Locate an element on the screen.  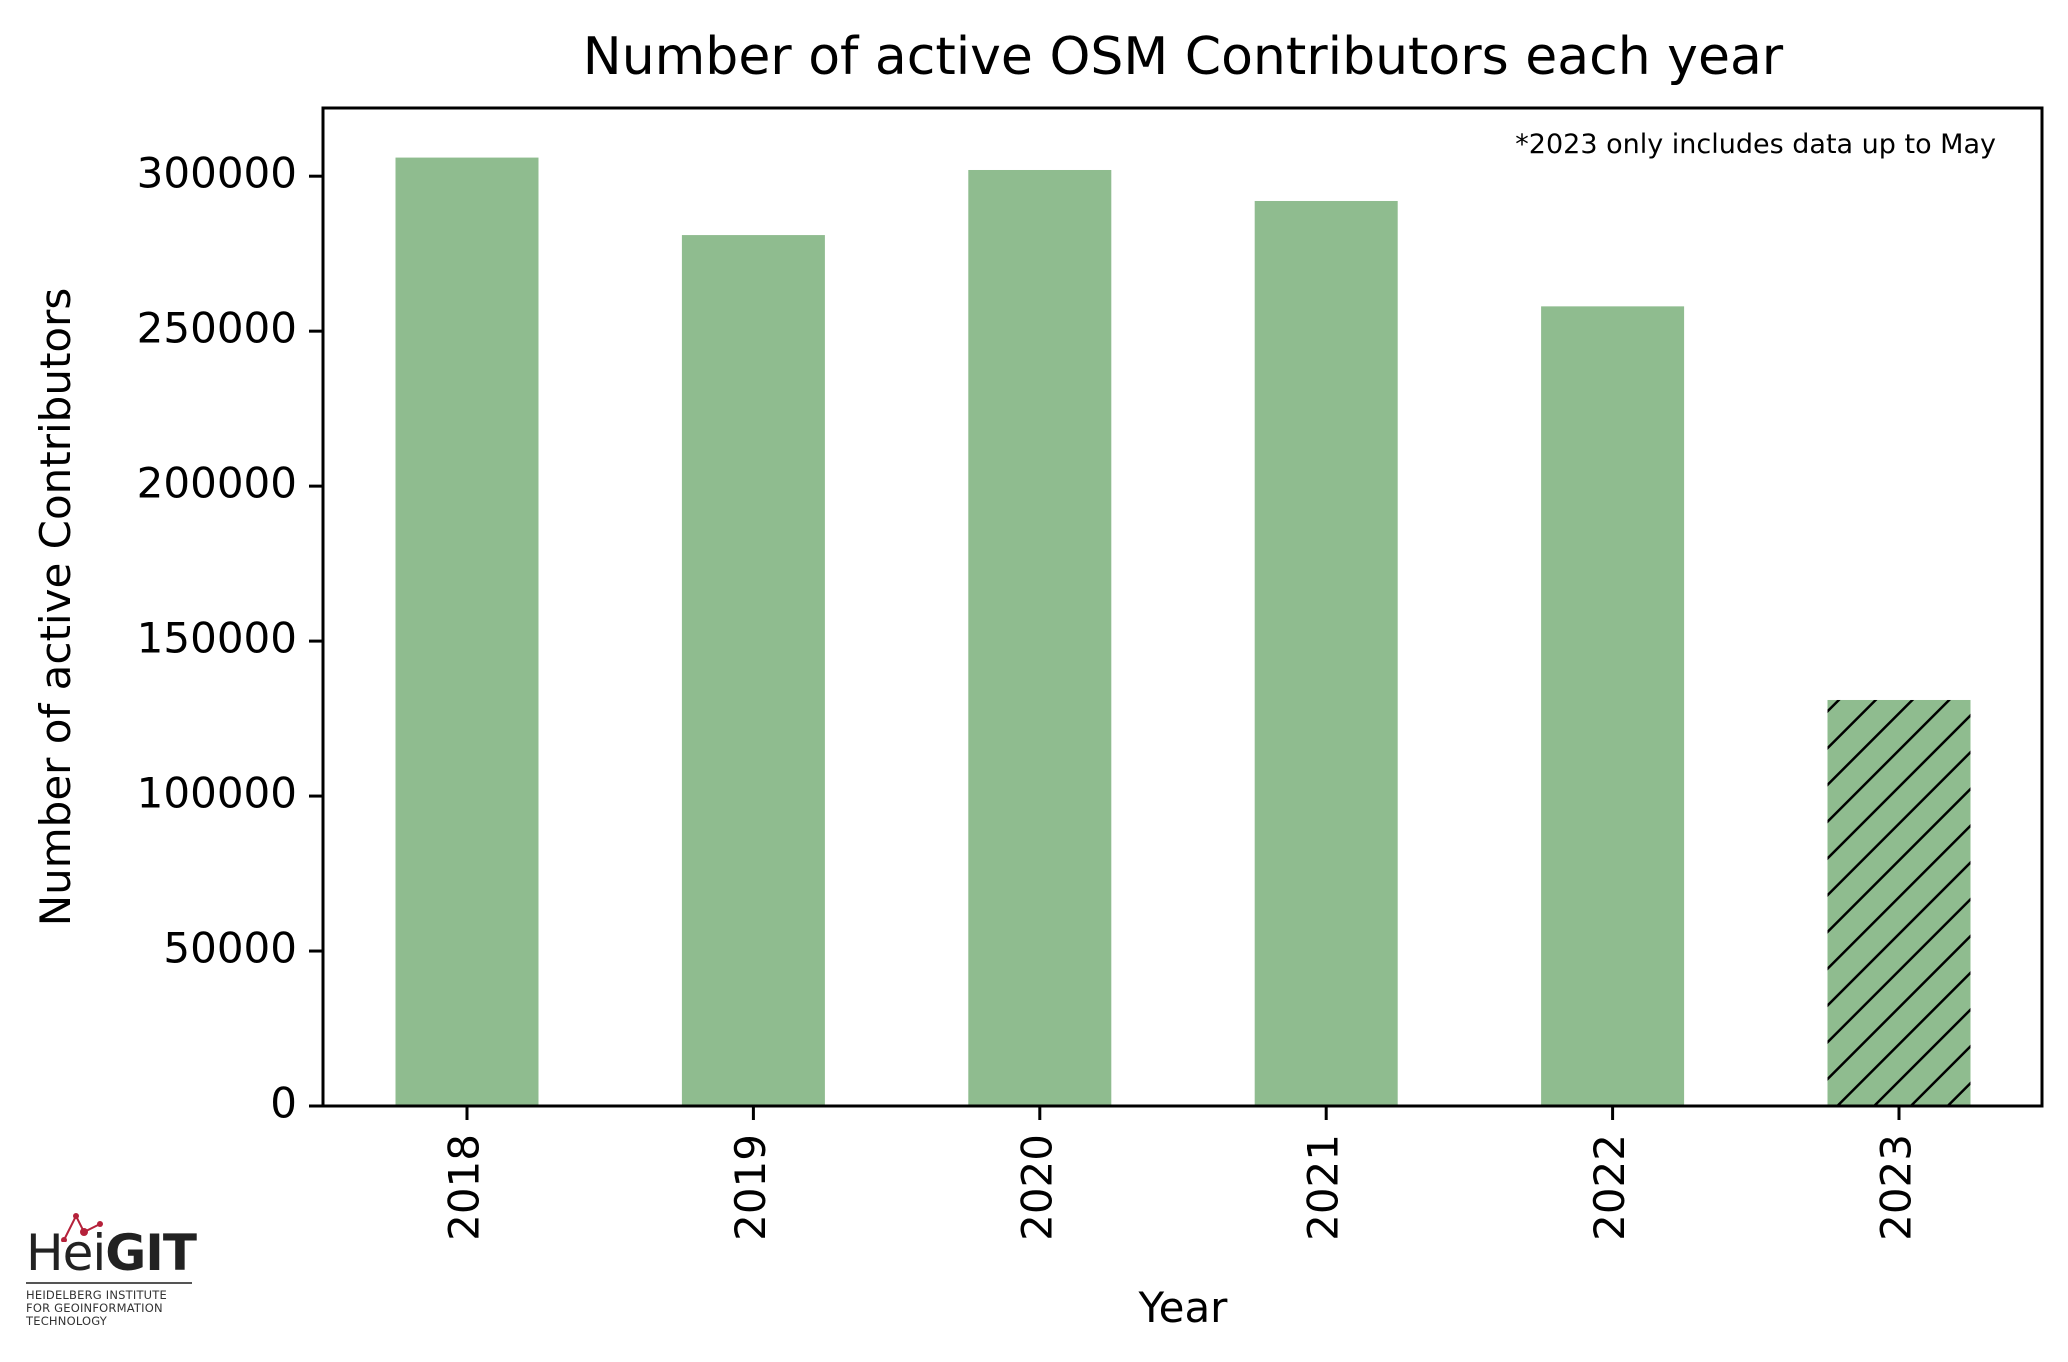
y-axis: 0 50000 100000 150000 200000 250000 300000 is located at coordinates (230, 638).